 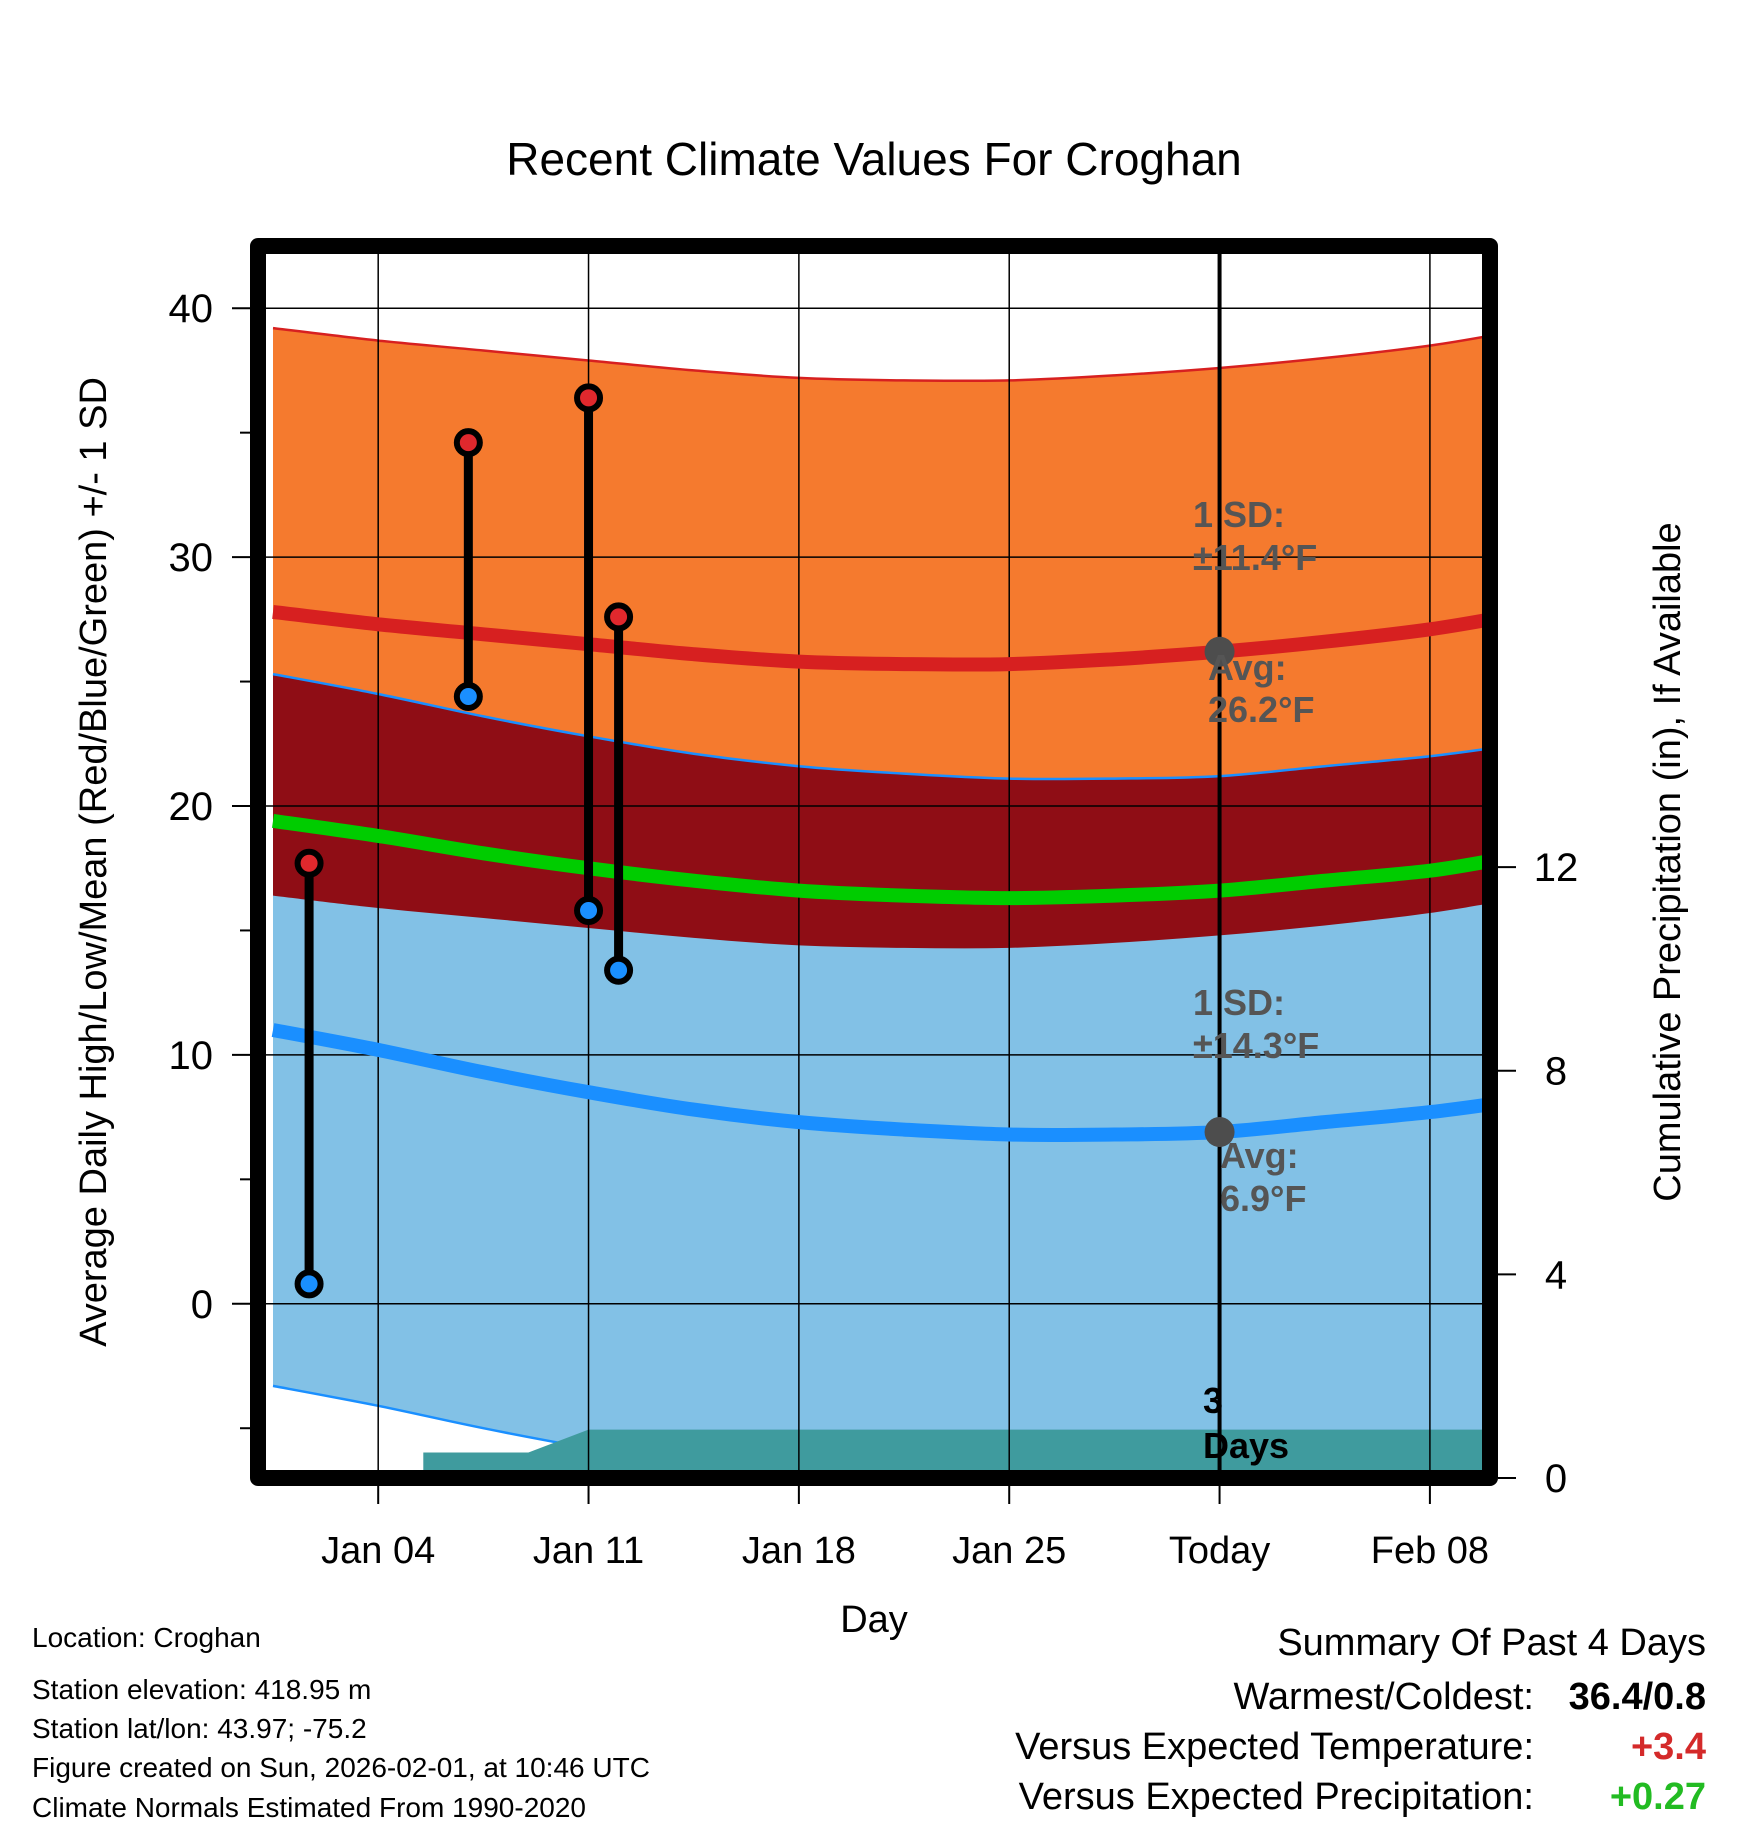 What do you see at coordinates (1246, 1423) in the screenshot?
I see `days-annotation: 3 Days` at bounding box center [1246, 1423].